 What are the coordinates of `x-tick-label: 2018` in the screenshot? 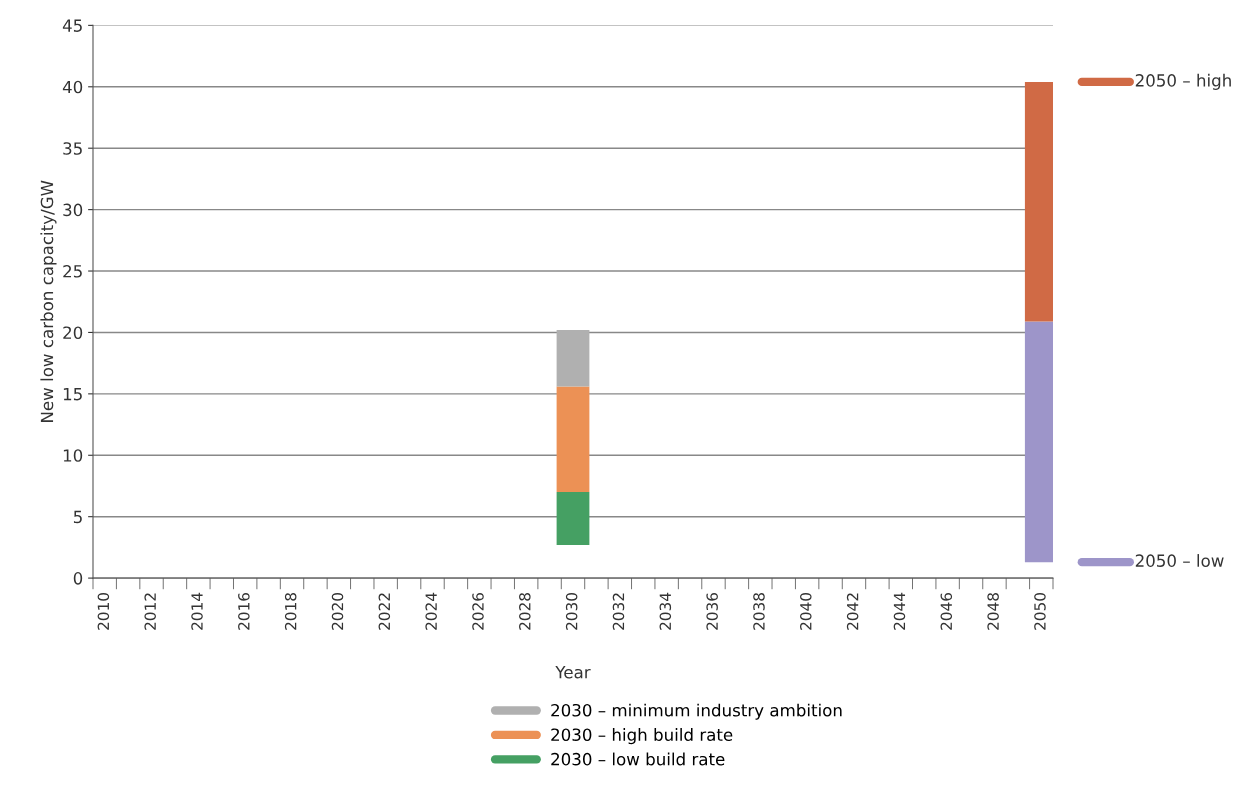 It's located at (290, 611).